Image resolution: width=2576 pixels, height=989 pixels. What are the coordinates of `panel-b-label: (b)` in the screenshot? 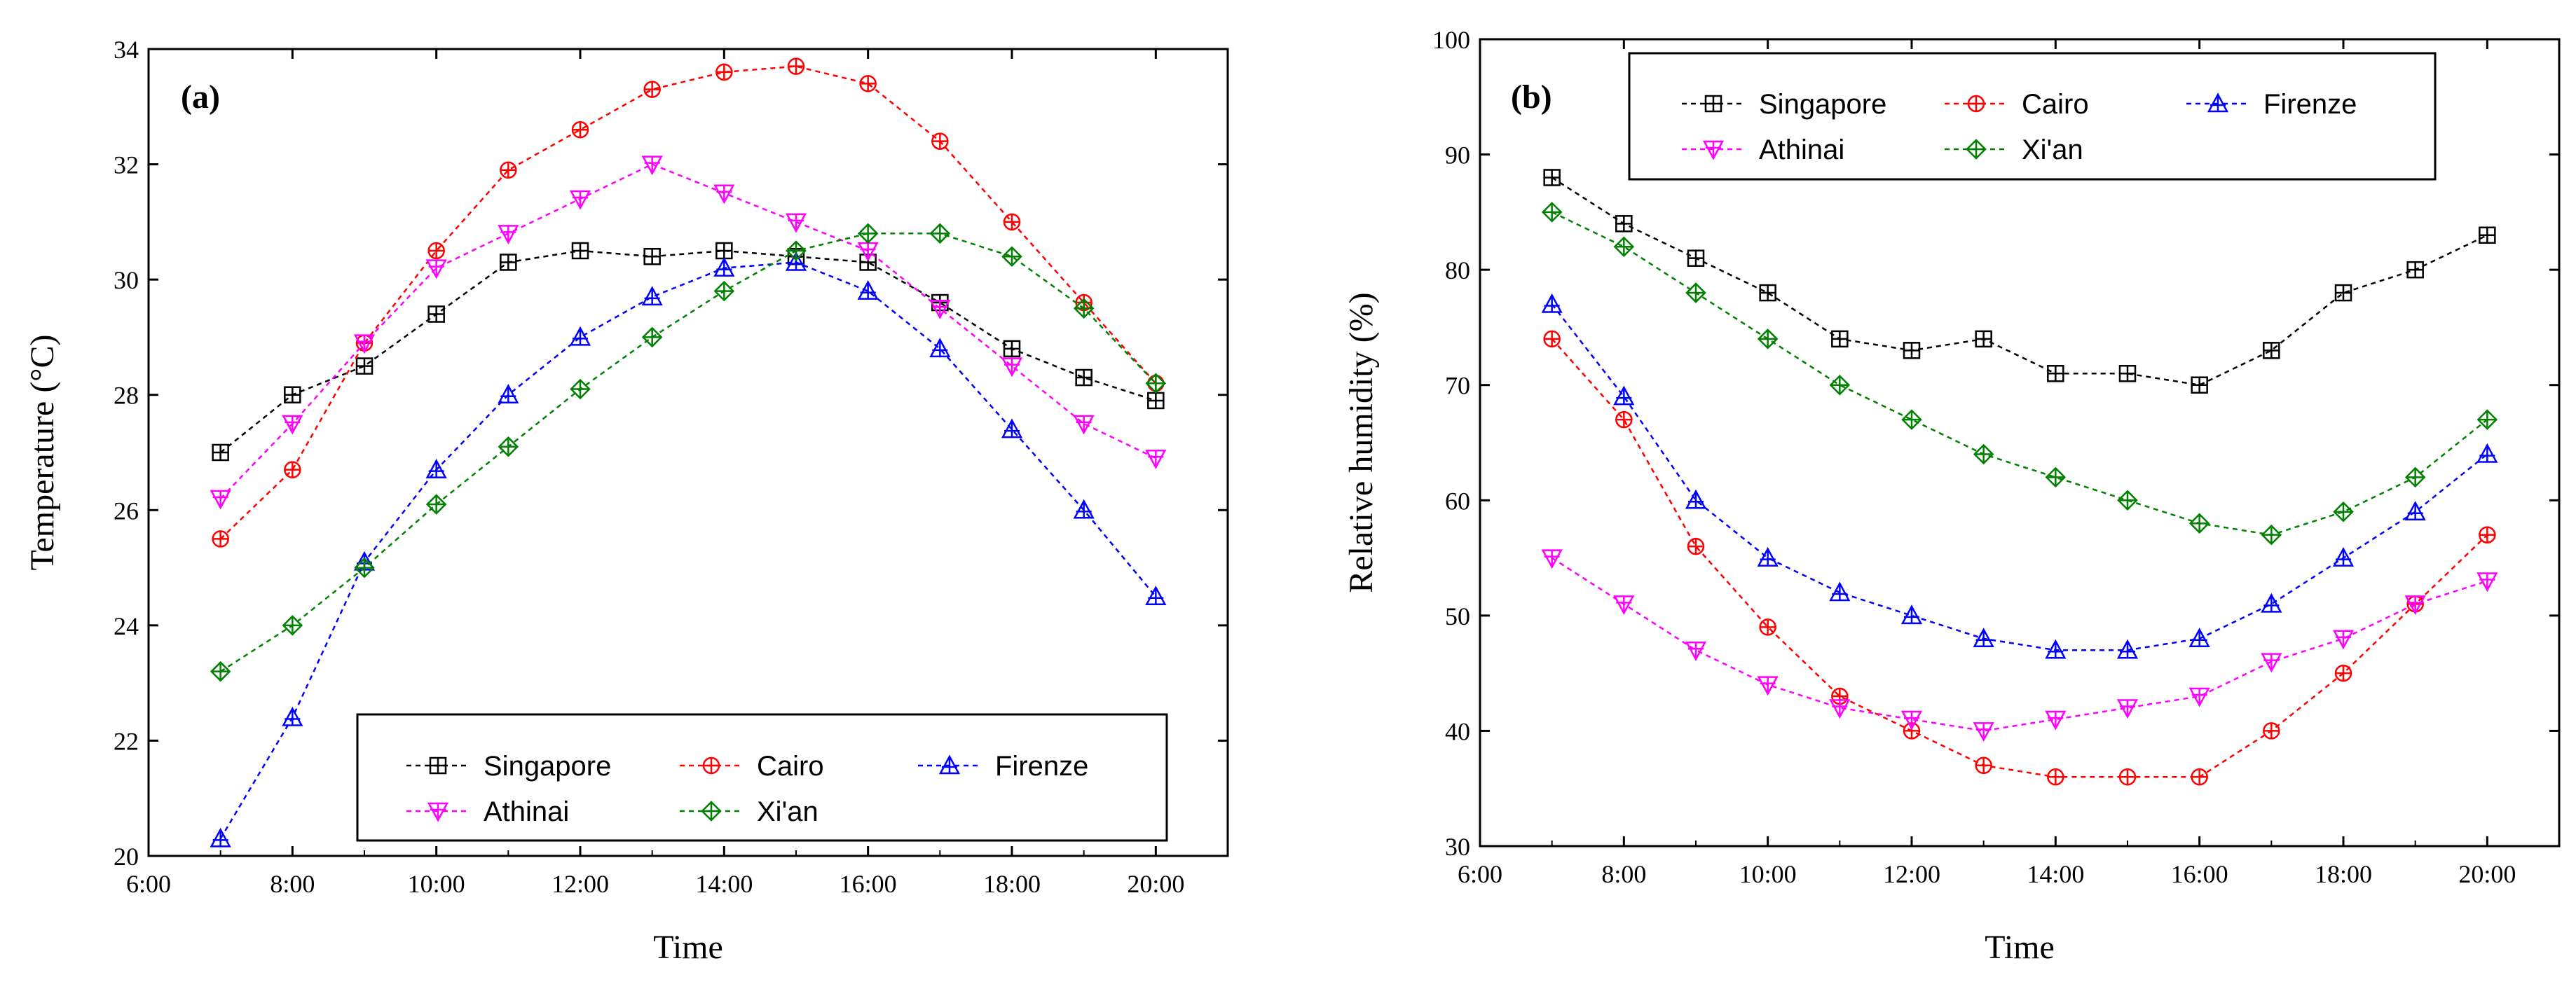 It's located at (1532, 97).